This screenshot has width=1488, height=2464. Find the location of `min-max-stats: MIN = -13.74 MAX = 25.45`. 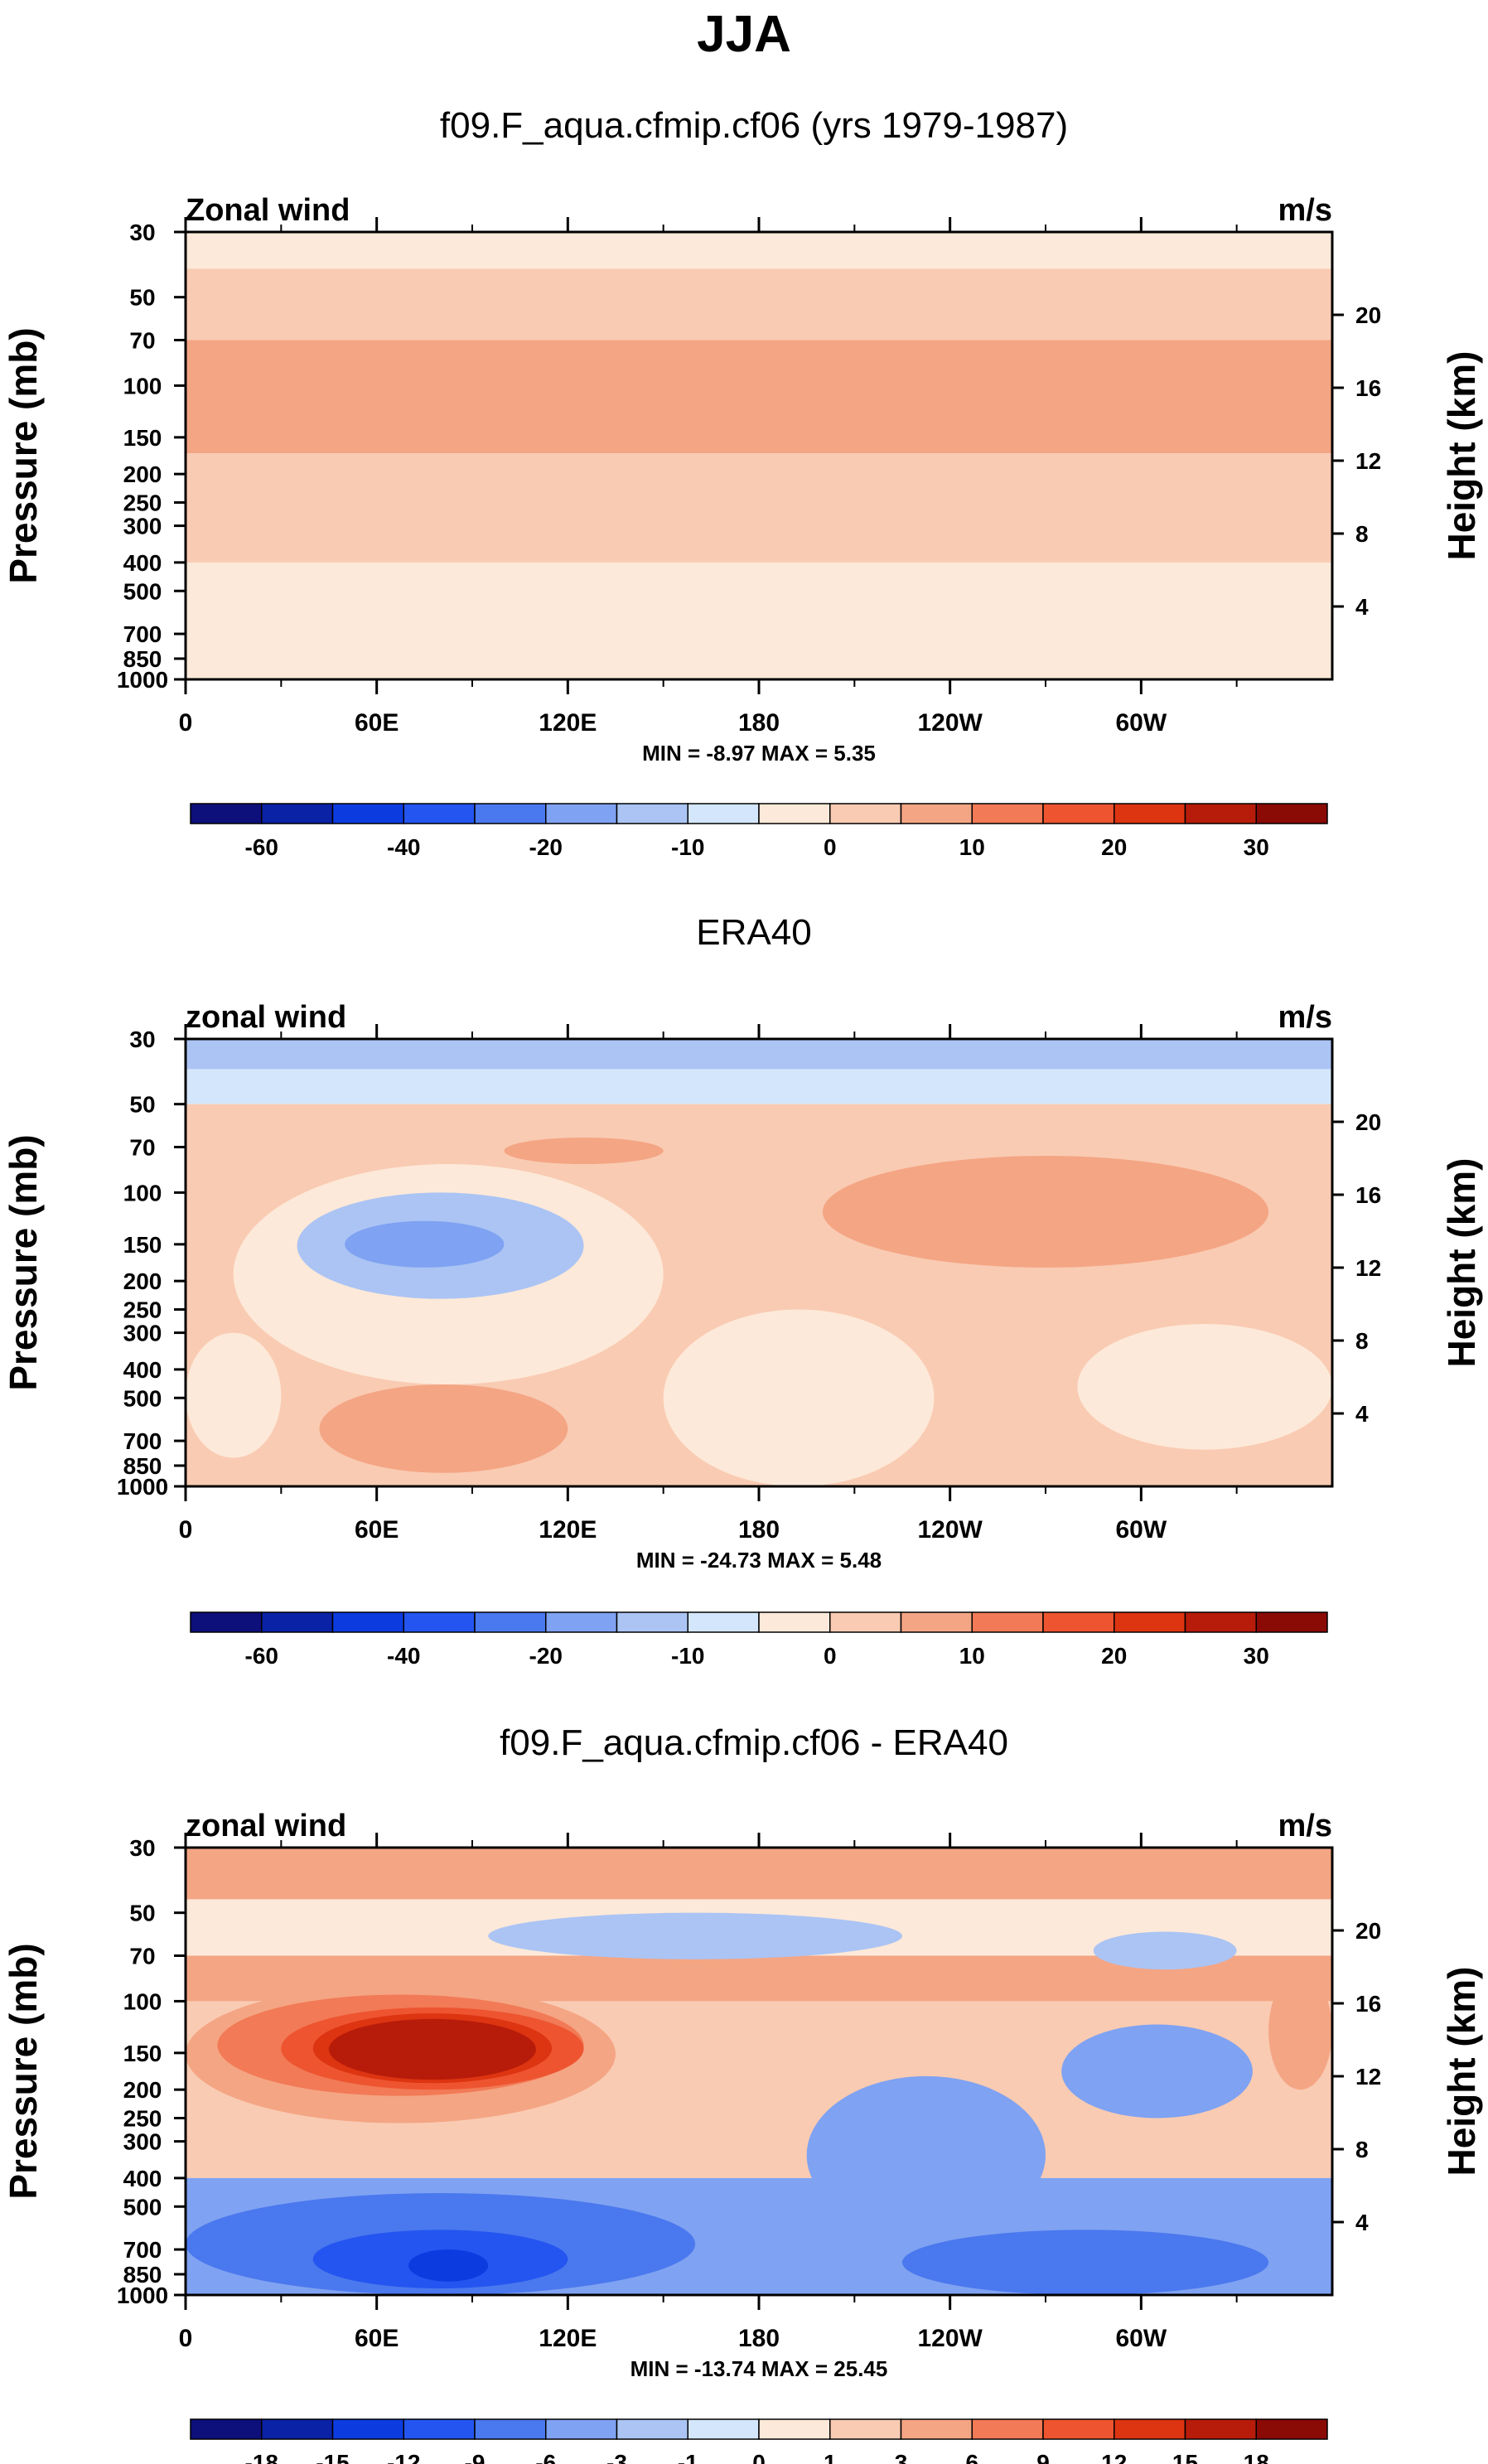

min-max-stats: MIN = -13.74 MAX = 25.45 is located at coordinates (759, 2368).